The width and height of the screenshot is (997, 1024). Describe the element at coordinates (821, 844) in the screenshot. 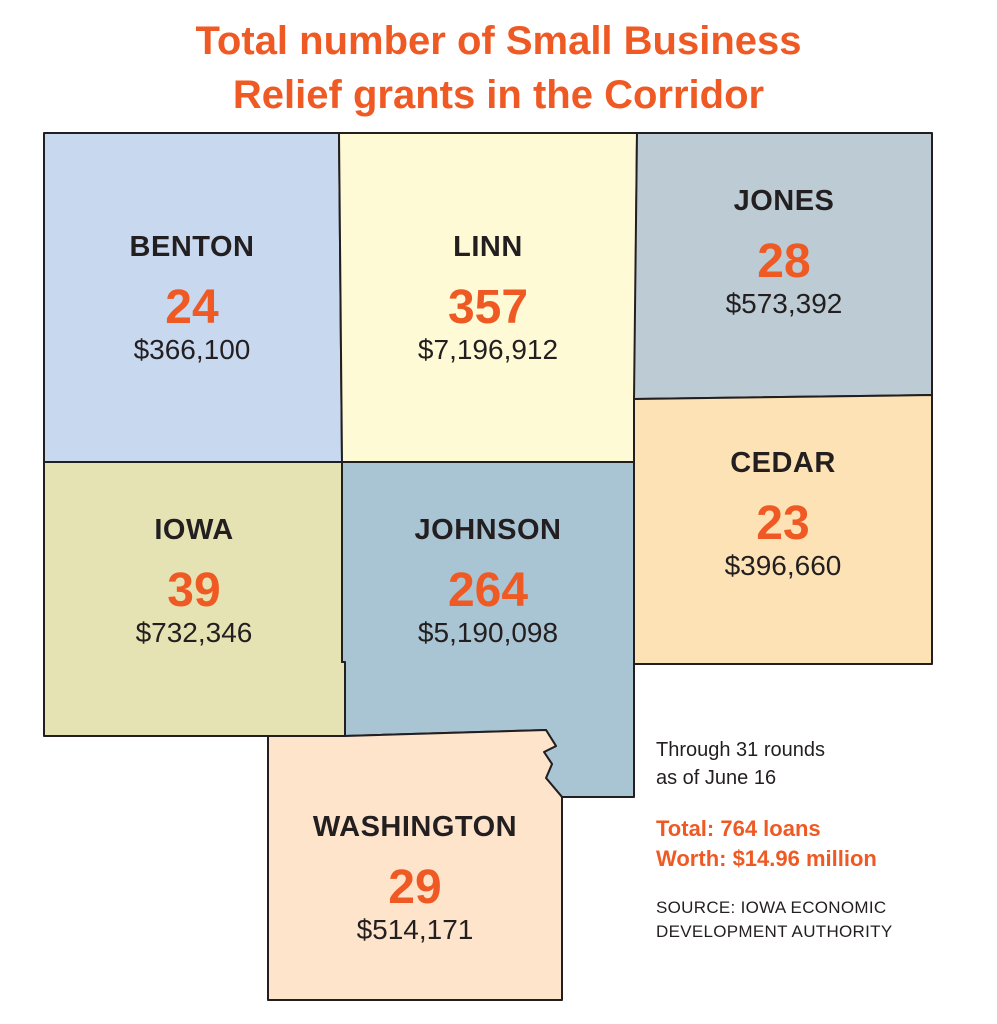

I see `totals-block: Total: 764 loans Worth: $14.96 million` at that location.